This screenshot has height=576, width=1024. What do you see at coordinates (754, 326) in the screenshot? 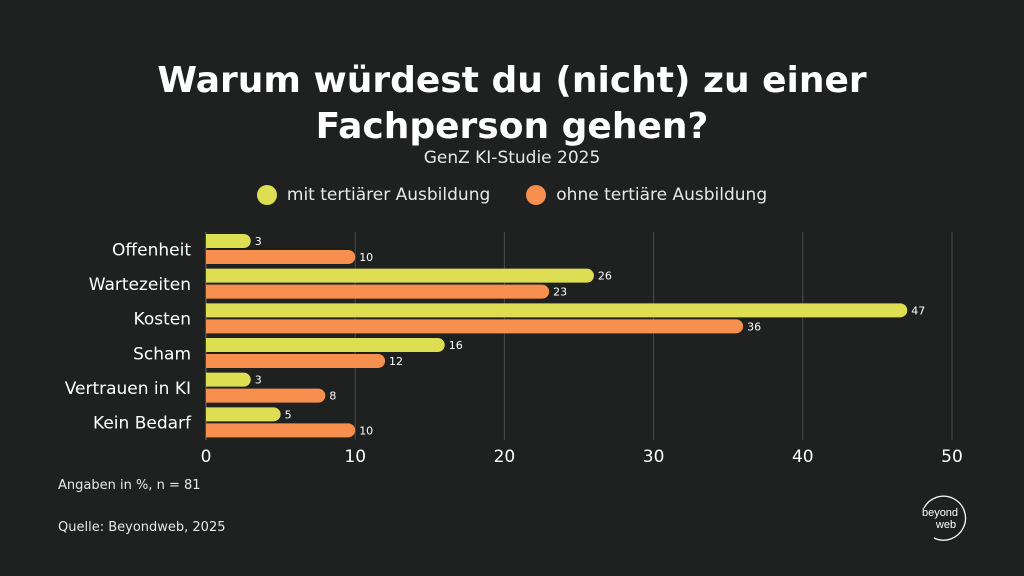
I see `value-label-s2-2: 36` at bounding box center [754, 326].